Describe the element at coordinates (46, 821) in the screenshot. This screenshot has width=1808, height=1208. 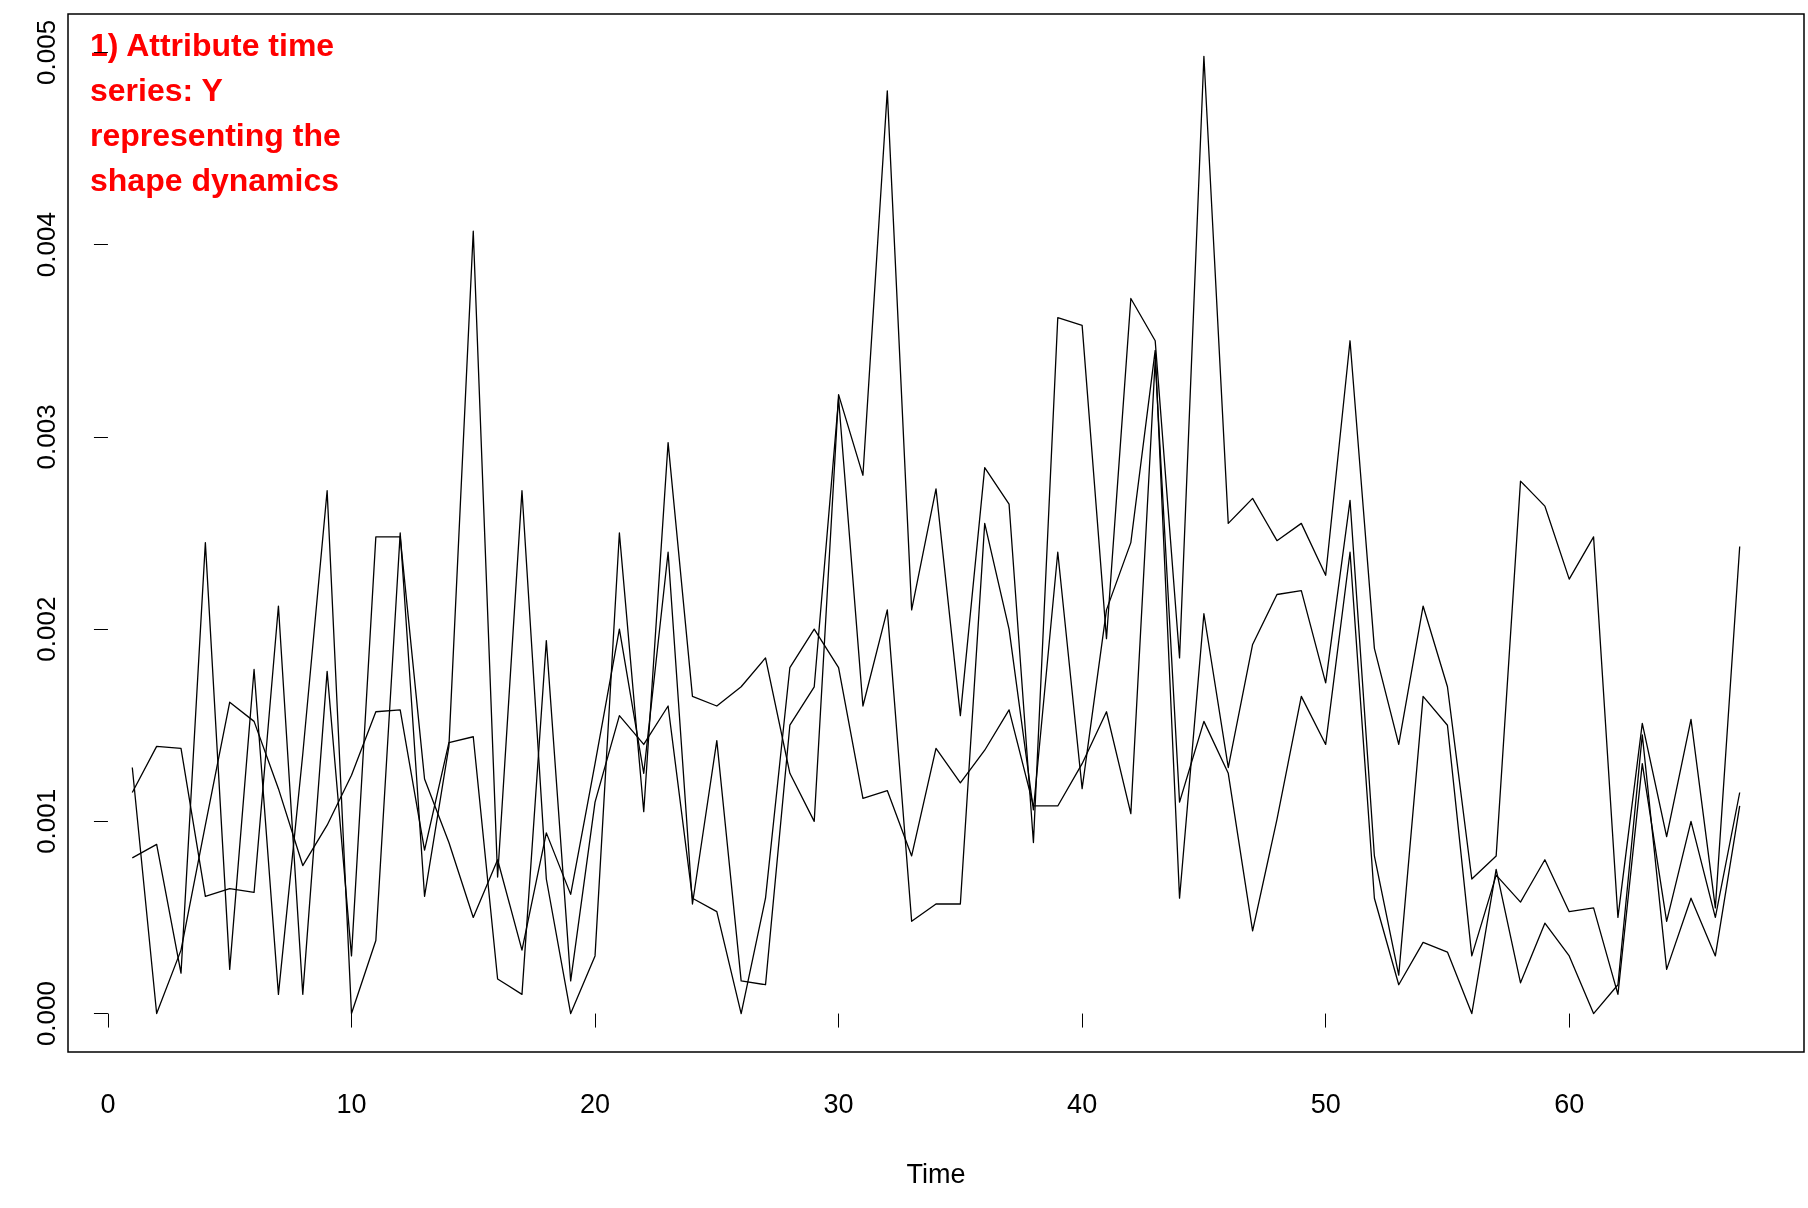
I see `y-tick-label: 0.001` at that location.